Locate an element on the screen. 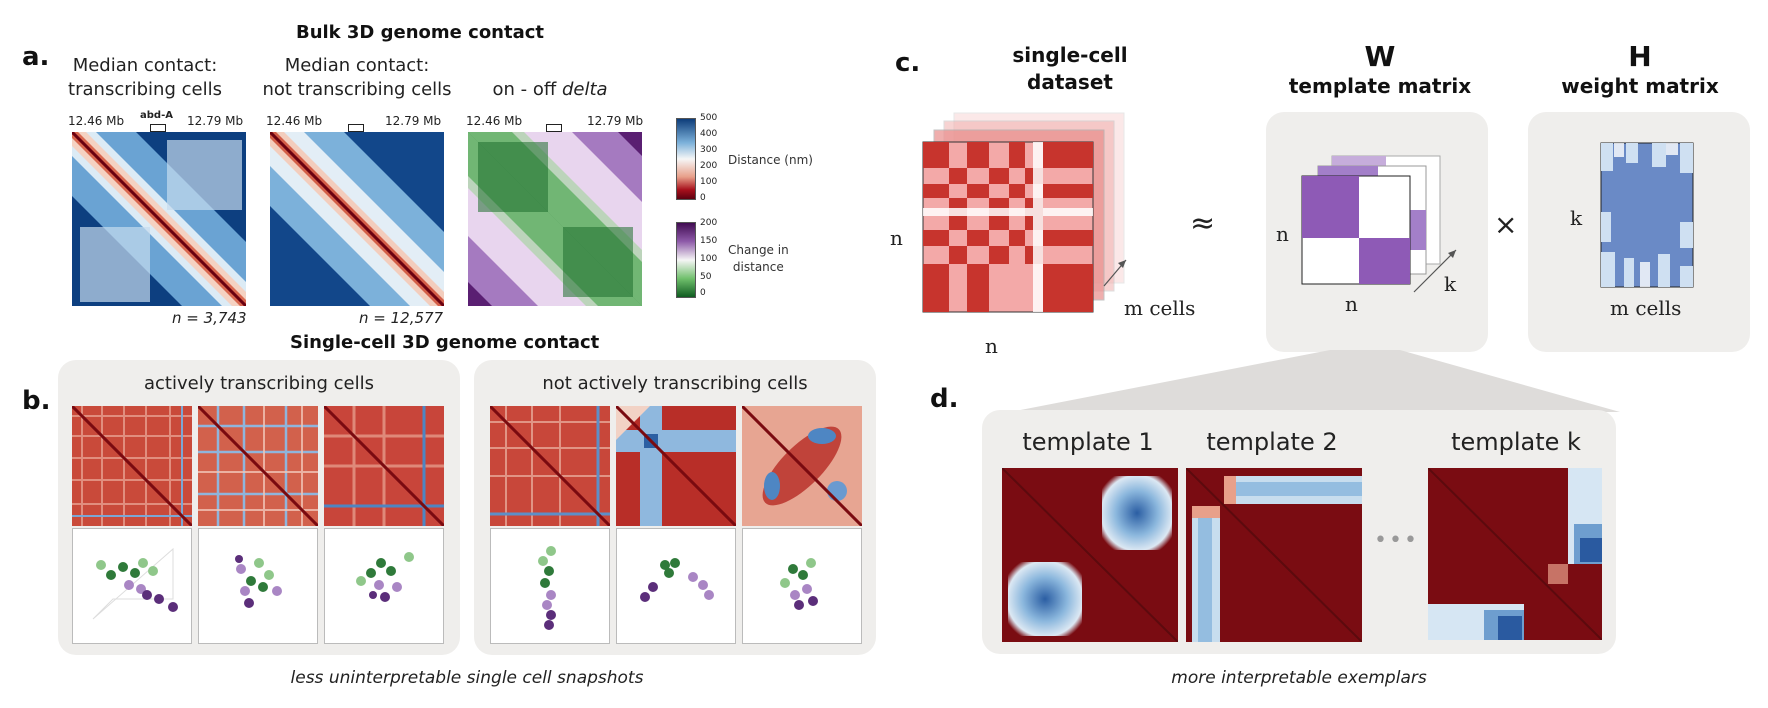 The image size is (1768, 708). colorbar-change-tick-200: 200 is located at coordinates (709, 223).